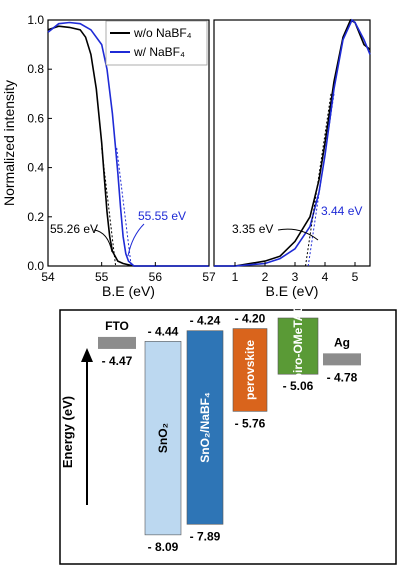 The height and width of the screenshot is (581, 412). Describe the element at coordinates (117, 361) in the screenshot. I see `level-value-label: - 4.47` at that location.